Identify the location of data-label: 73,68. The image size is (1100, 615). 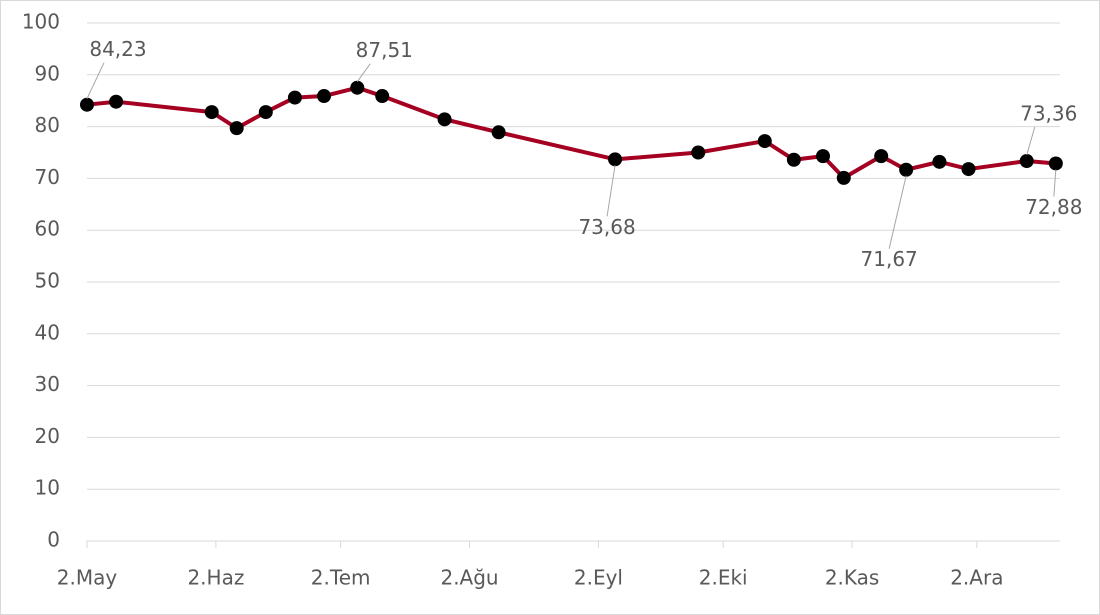
(606, 227).